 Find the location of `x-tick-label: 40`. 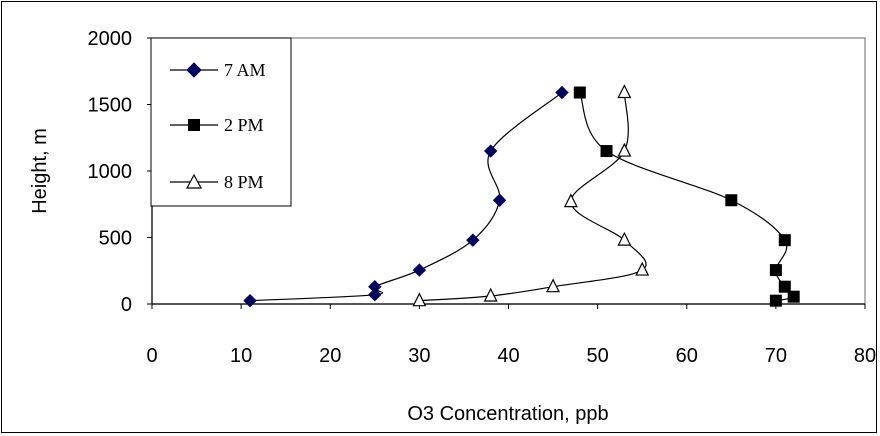

x-tick-label: 40 is located at coordinates (508, 356).